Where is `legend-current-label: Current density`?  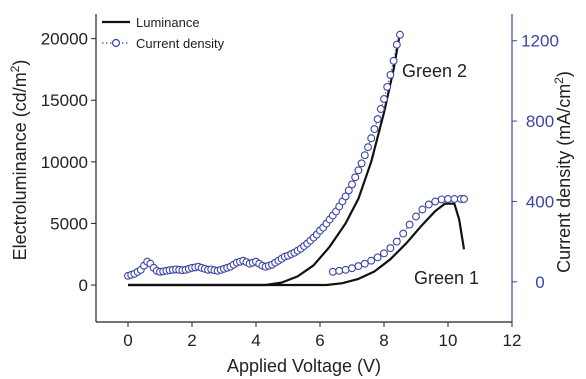
legend-current-label: Current density is located at coordinates (180, 43).